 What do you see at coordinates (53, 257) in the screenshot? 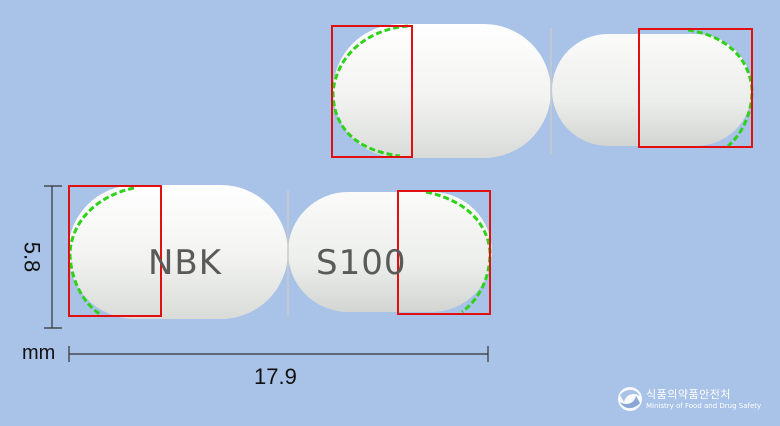
I see `height-dimension-line` at bounding box center [53, 257].